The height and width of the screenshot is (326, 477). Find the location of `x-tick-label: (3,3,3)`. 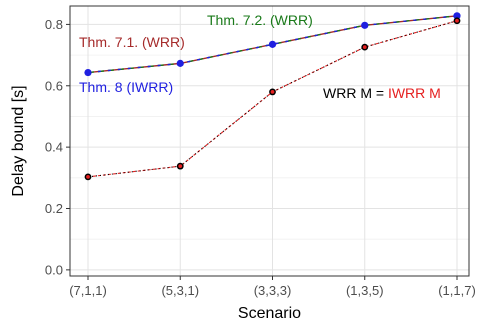

x-tick-label: (3,3,3) is located at coordinates (273, 290).